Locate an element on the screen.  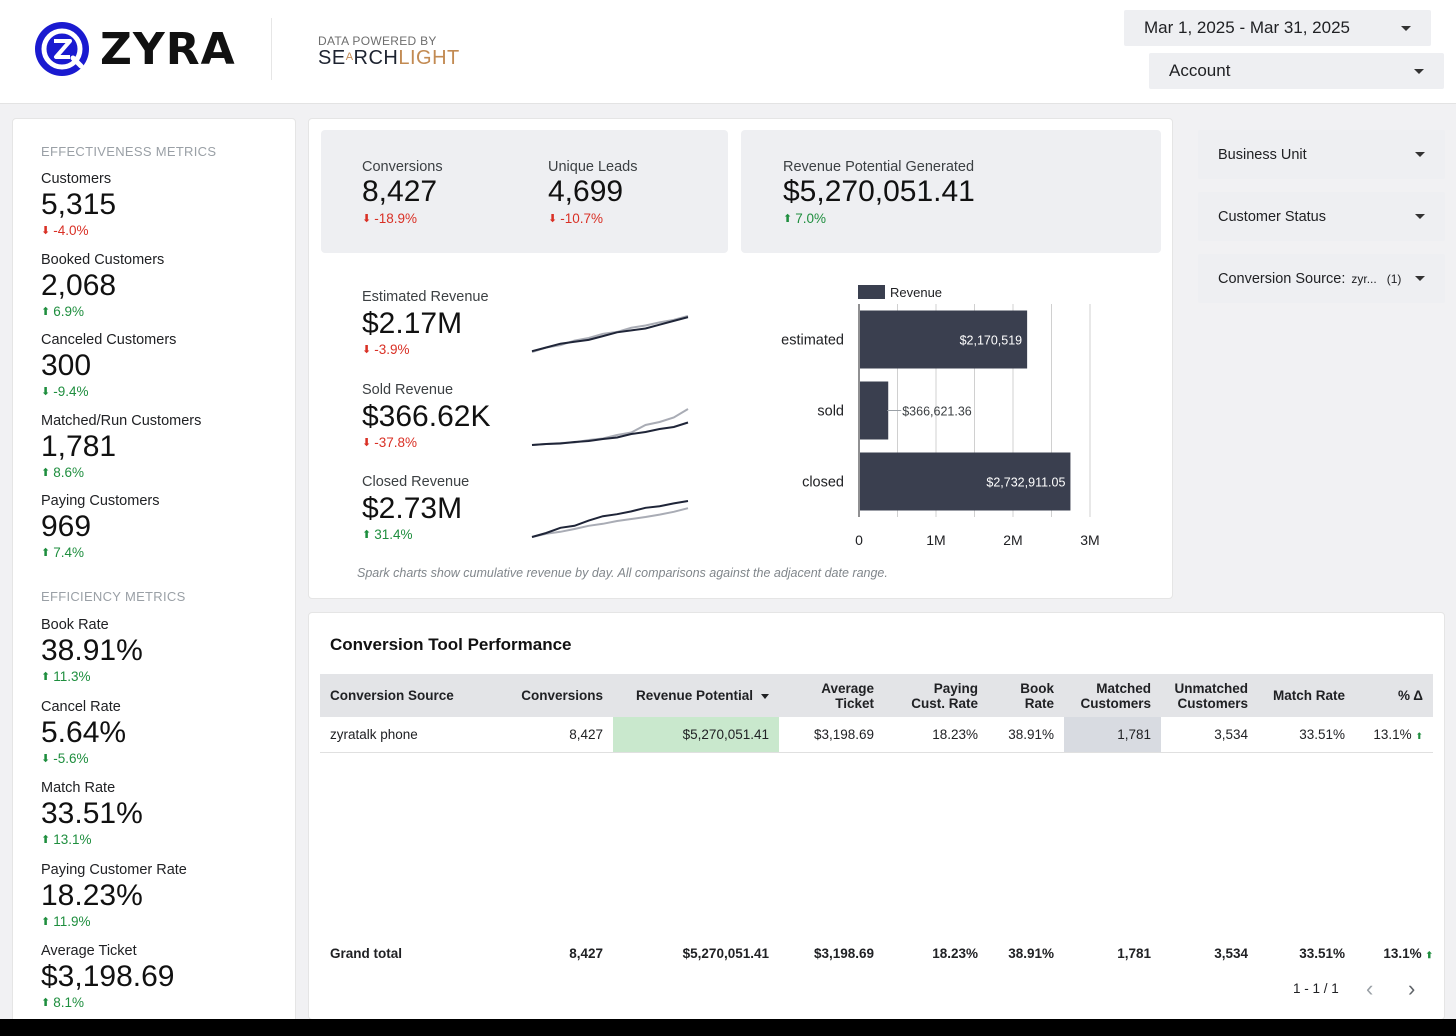
header-divider is located at coordinates (271, 49).